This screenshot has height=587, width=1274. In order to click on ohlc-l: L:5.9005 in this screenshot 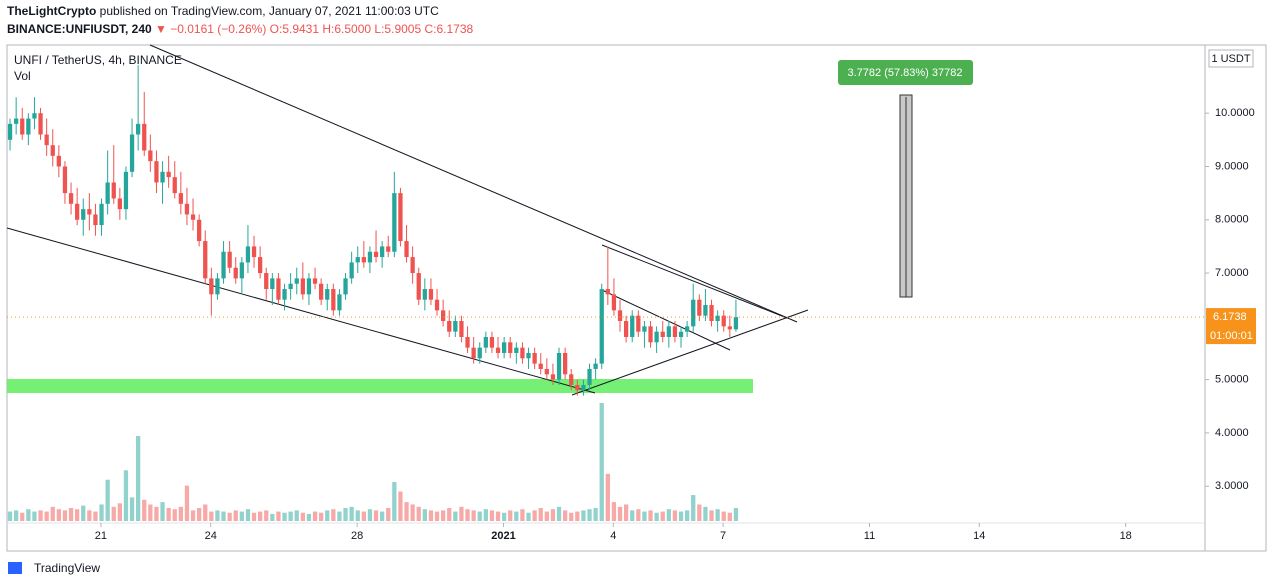, I will do `click(398, 29)`.